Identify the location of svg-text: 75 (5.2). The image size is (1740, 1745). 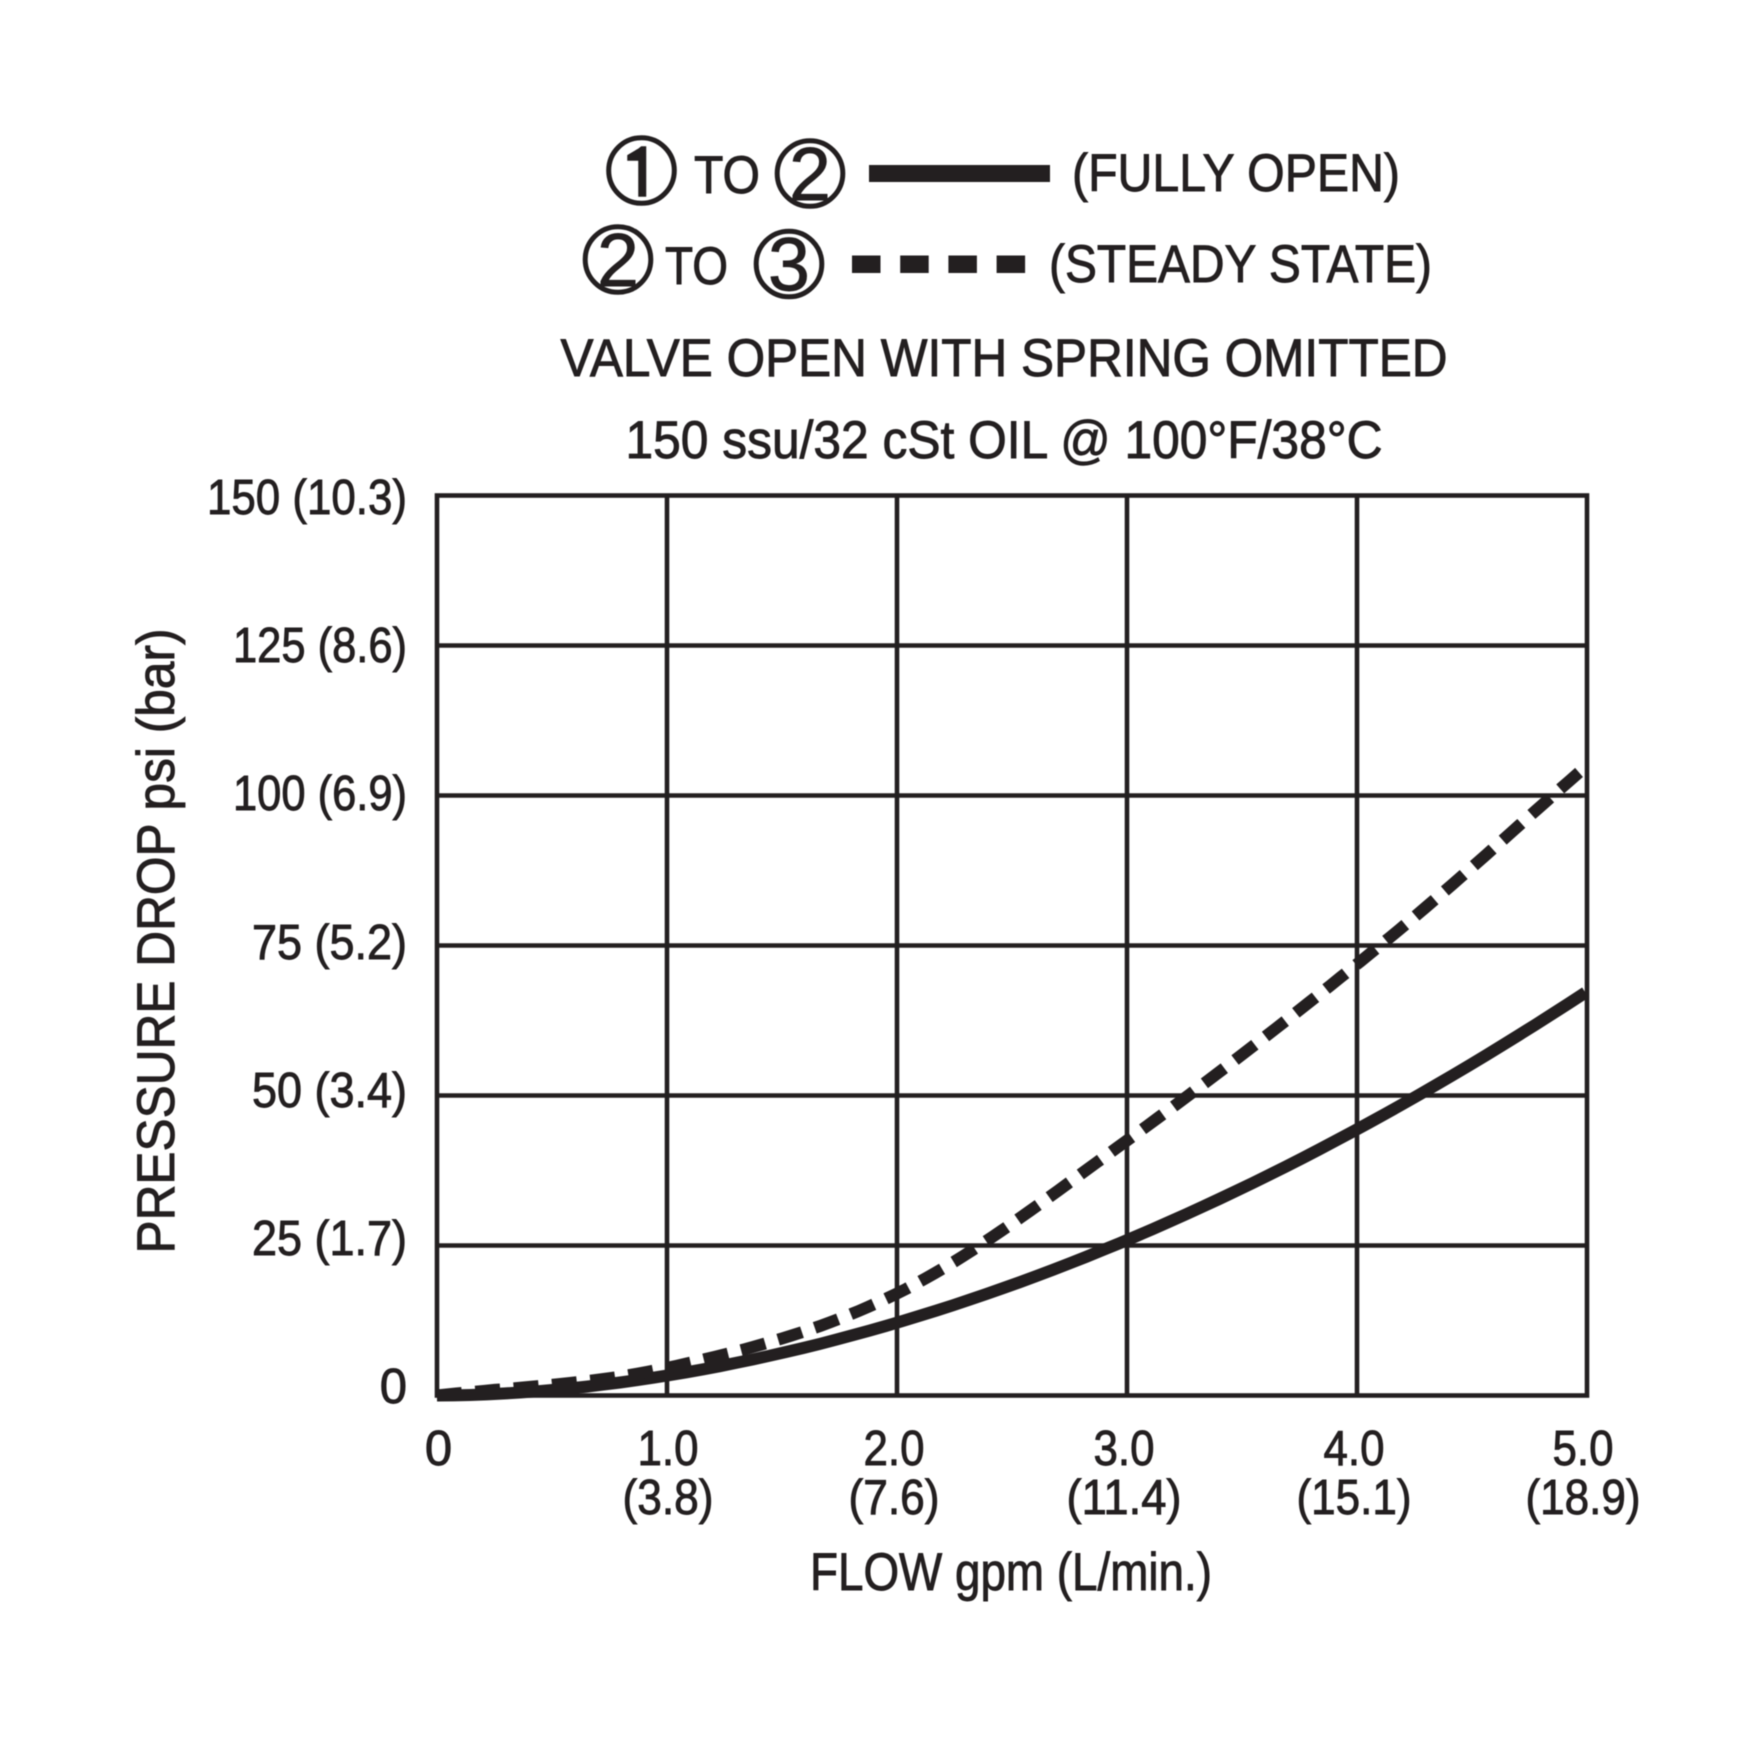
(329, 943).